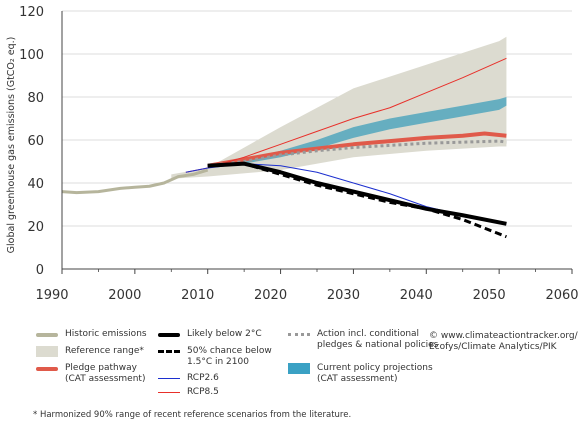 This screenshot has width=579, height=439. What do you see at coordinates (343, 295) in the screenshot?
I see `x-tick-label: 2030` at bounding box center [343, 295].